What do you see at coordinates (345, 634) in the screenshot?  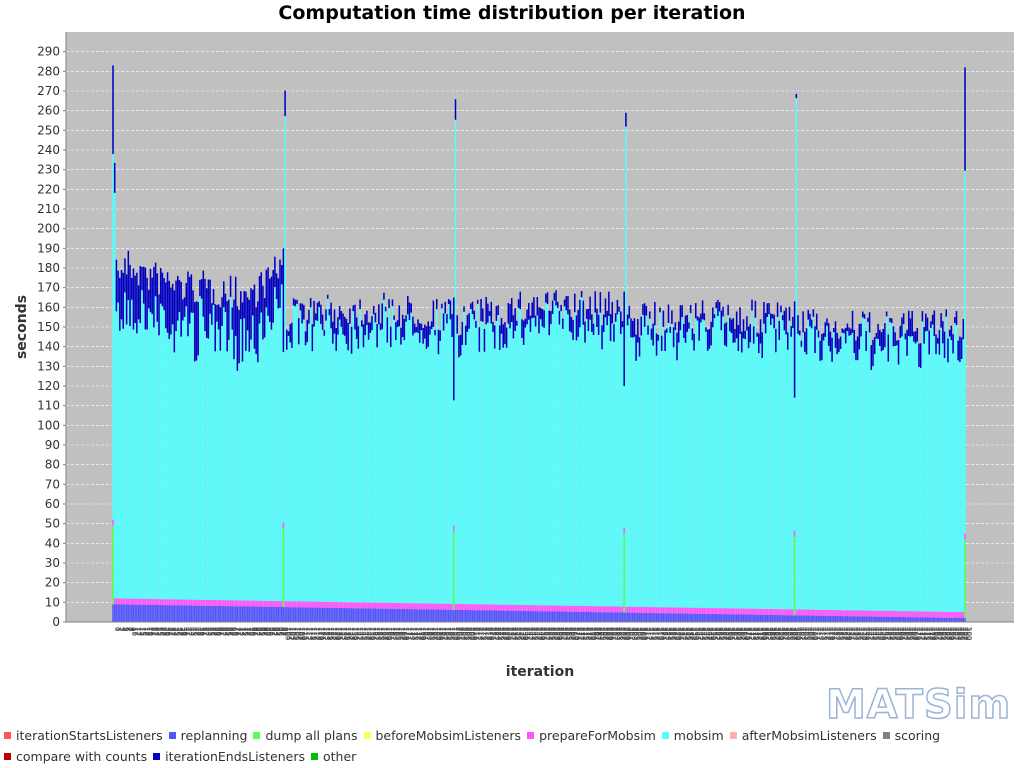 I see `x-tick-label: 134` at bounding box center [345, 634].